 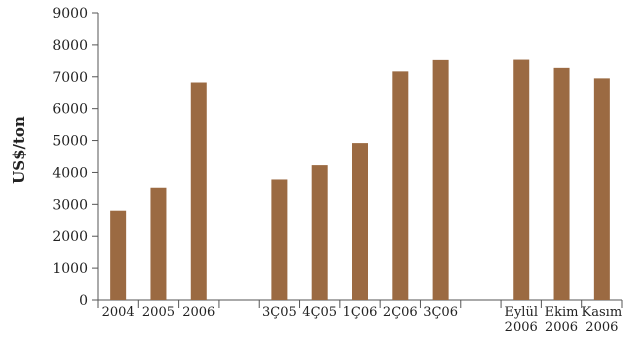 I want to click on y-tick-label: 3000, so click(x=70, y=205).